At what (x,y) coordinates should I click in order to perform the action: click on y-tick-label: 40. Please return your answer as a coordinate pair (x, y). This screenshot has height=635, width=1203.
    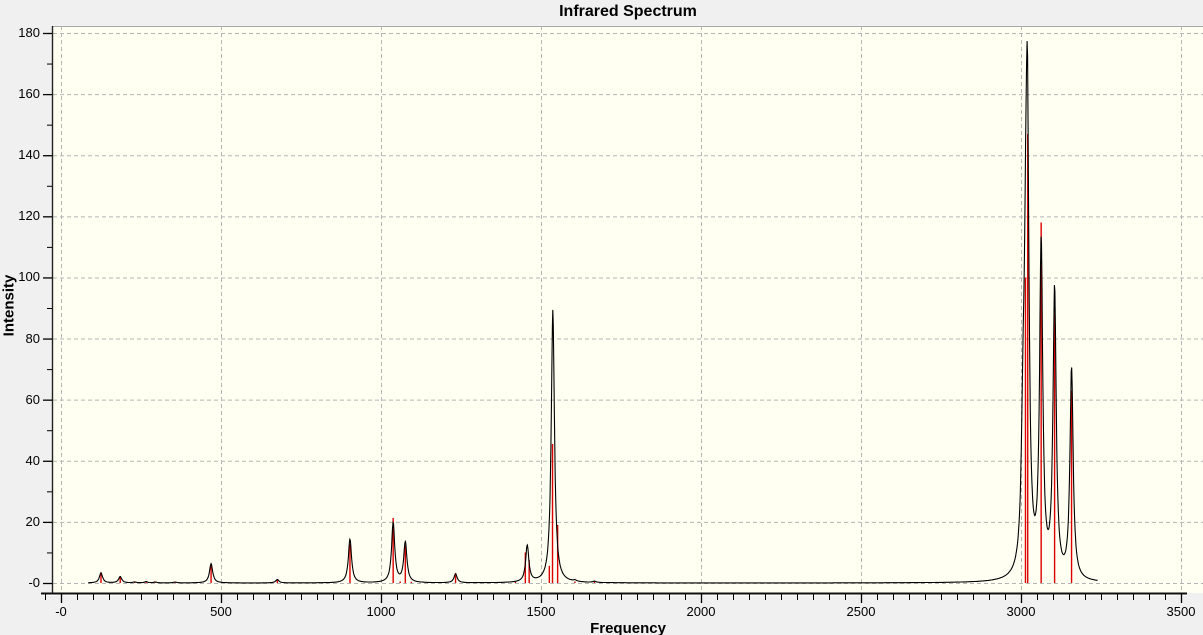
    Looking at the image, I should click on (32, 460).